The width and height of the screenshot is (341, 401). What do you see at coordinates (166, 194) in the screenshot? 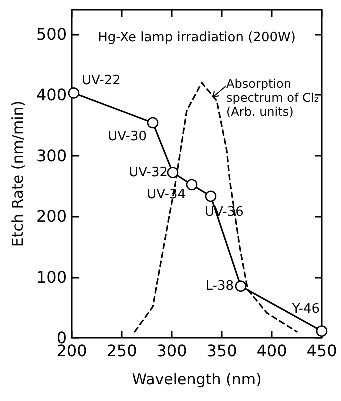
I see `annotation: UV-34` at bounding box center [166, 194].